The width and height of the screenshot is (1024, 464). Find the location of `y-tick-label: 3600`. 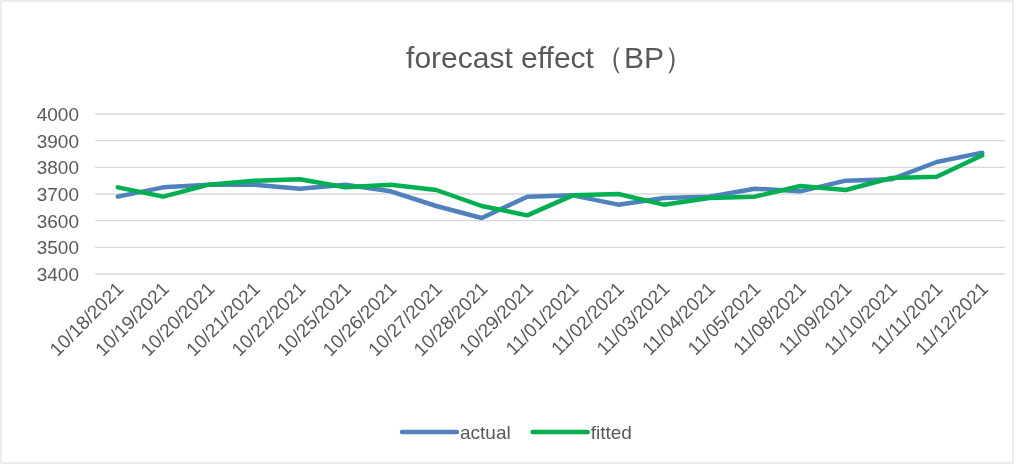

y-tick-label: 3600 is located at coordinates (57, 221).